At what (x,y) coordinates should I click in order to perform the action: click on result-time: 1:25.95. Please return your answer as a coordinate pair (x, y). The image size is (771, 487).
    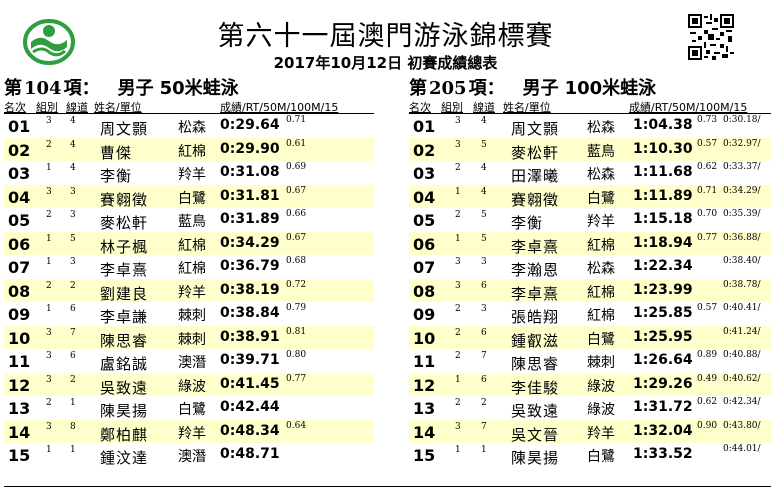
    Looking at the image, I should click on (663, 336).